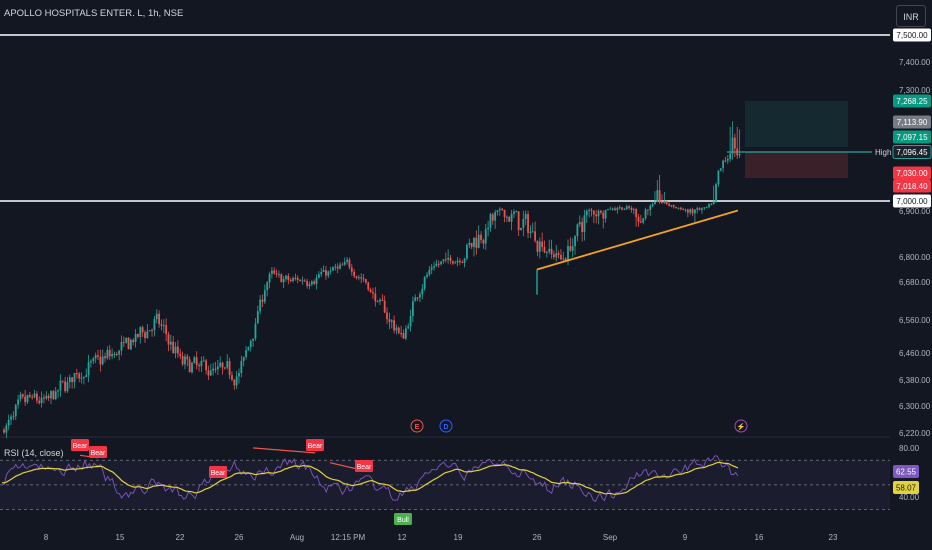  What do you see at coordinates (911, 16) in the screenshot?
I see `currency-button: INR` at bounding box center [911, 16].